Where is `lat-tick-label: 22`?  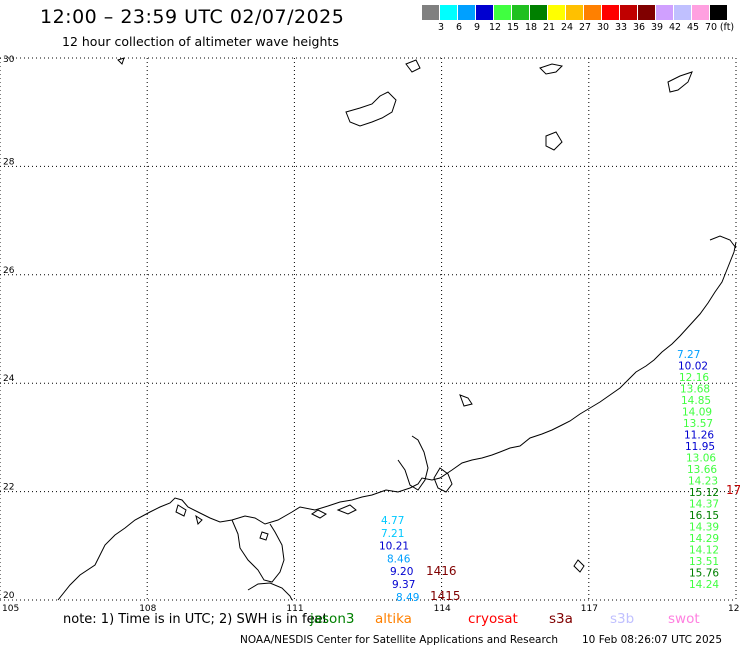 lat-tick-label: 22 is located at coordinates (8, 488).